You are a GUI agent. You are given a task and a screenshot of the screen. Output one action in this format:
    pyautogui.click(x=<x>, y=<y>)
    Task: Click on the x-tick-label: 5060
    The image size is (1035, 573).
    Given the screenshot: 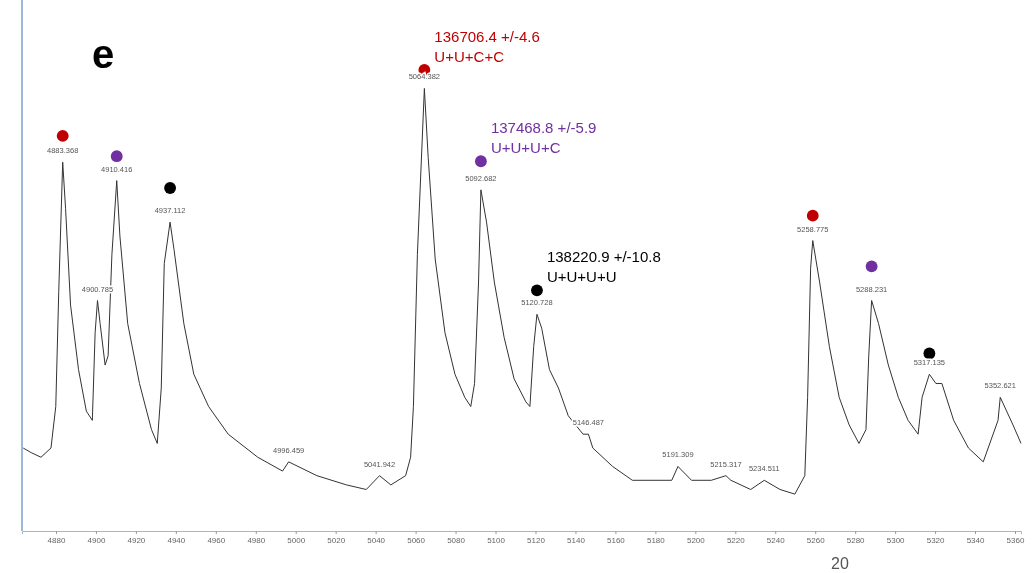 What is the action you would take?
    pyautogui.click(x=416, y=540)
    